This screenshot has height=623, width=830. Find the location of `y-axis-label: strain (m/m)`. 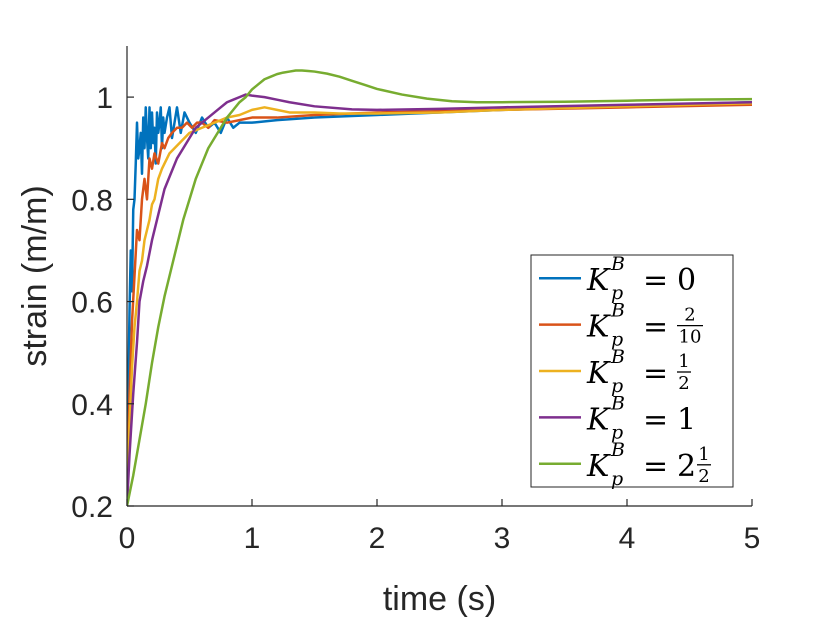

y-axis-label: strain (m/m) is located at coordinates (35, 275).